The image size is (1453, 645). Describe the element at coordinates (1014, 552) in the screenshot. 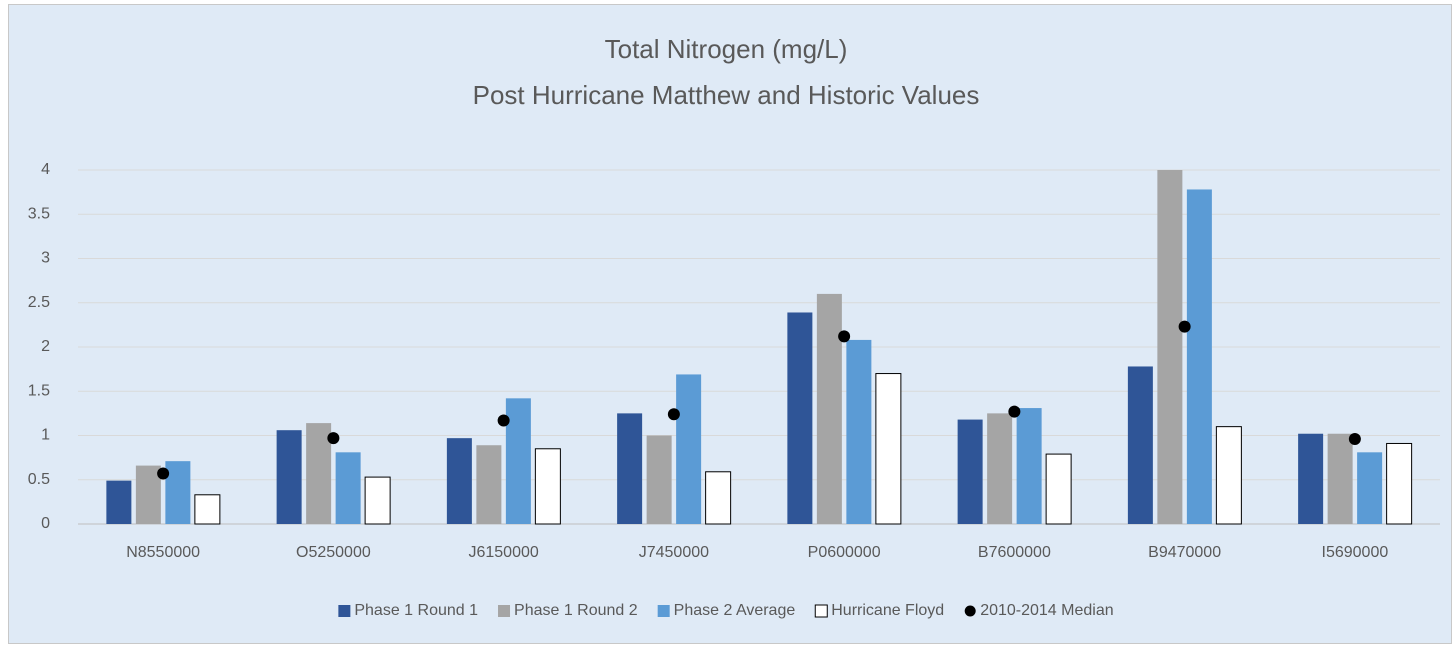

I see `x-tick-label: B7600000` at that location.